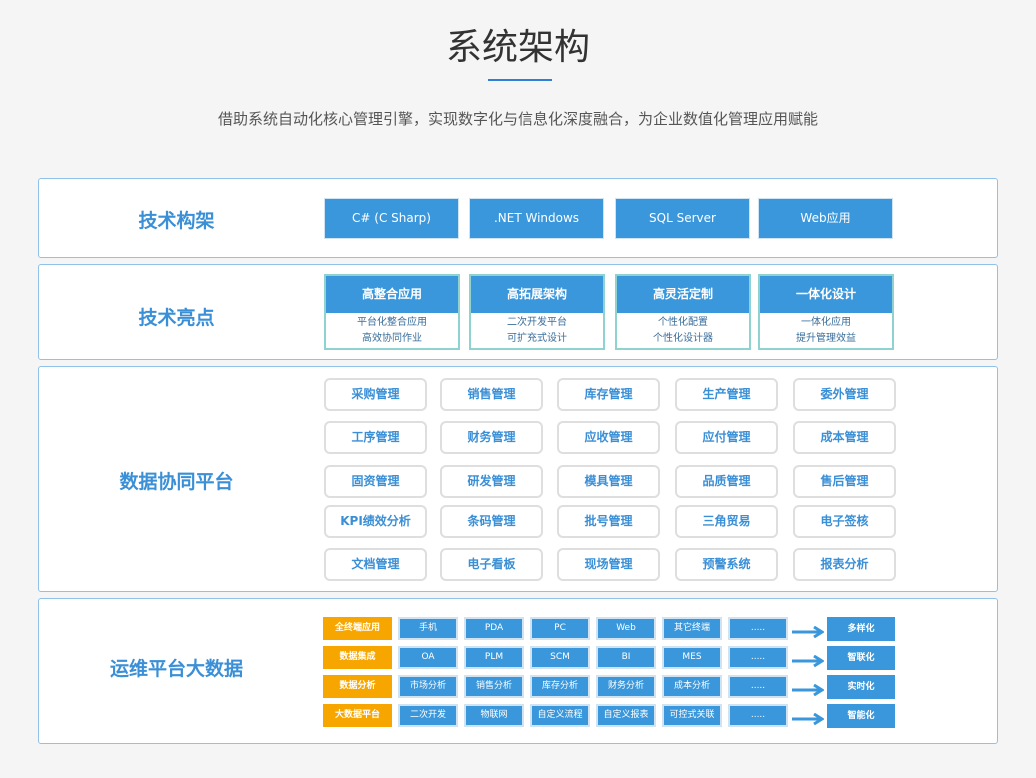 This screenshot has width=1036, height=778. What do you see at coordinates (692, 686) in the screenshot?
I see `ops-cell: 成本分析` at bounding box center [692, 686].